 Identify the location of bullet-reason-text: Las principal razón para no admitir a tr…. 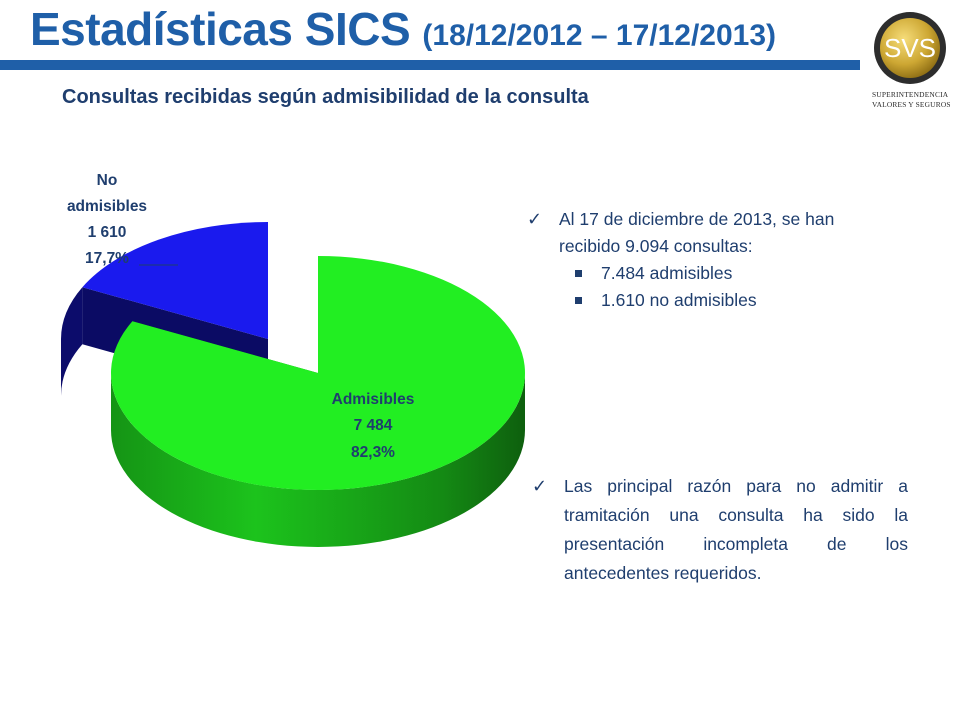
(736, 529).